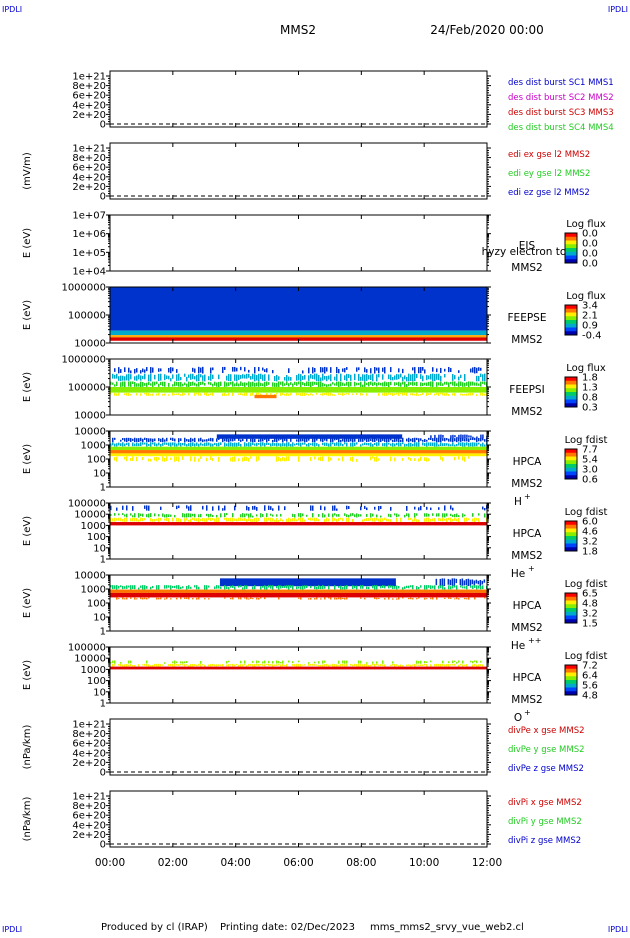 The width and height of the screenshot is (630, 938). Describe the element at coordinates (528, 678) in the screenshot. I see `instrument-label: HPCA` at that location.